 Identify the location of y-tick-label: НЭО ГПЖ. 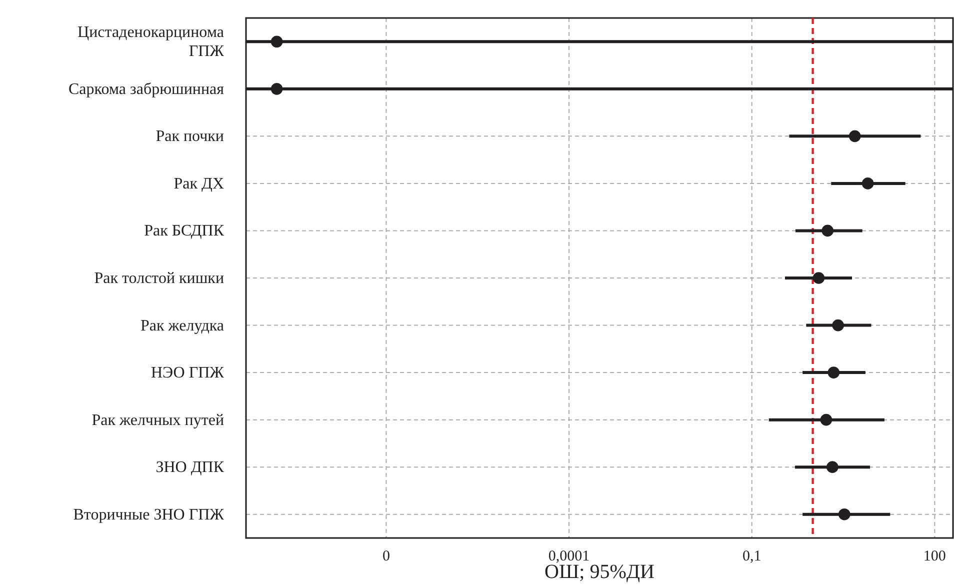
(187, 373).